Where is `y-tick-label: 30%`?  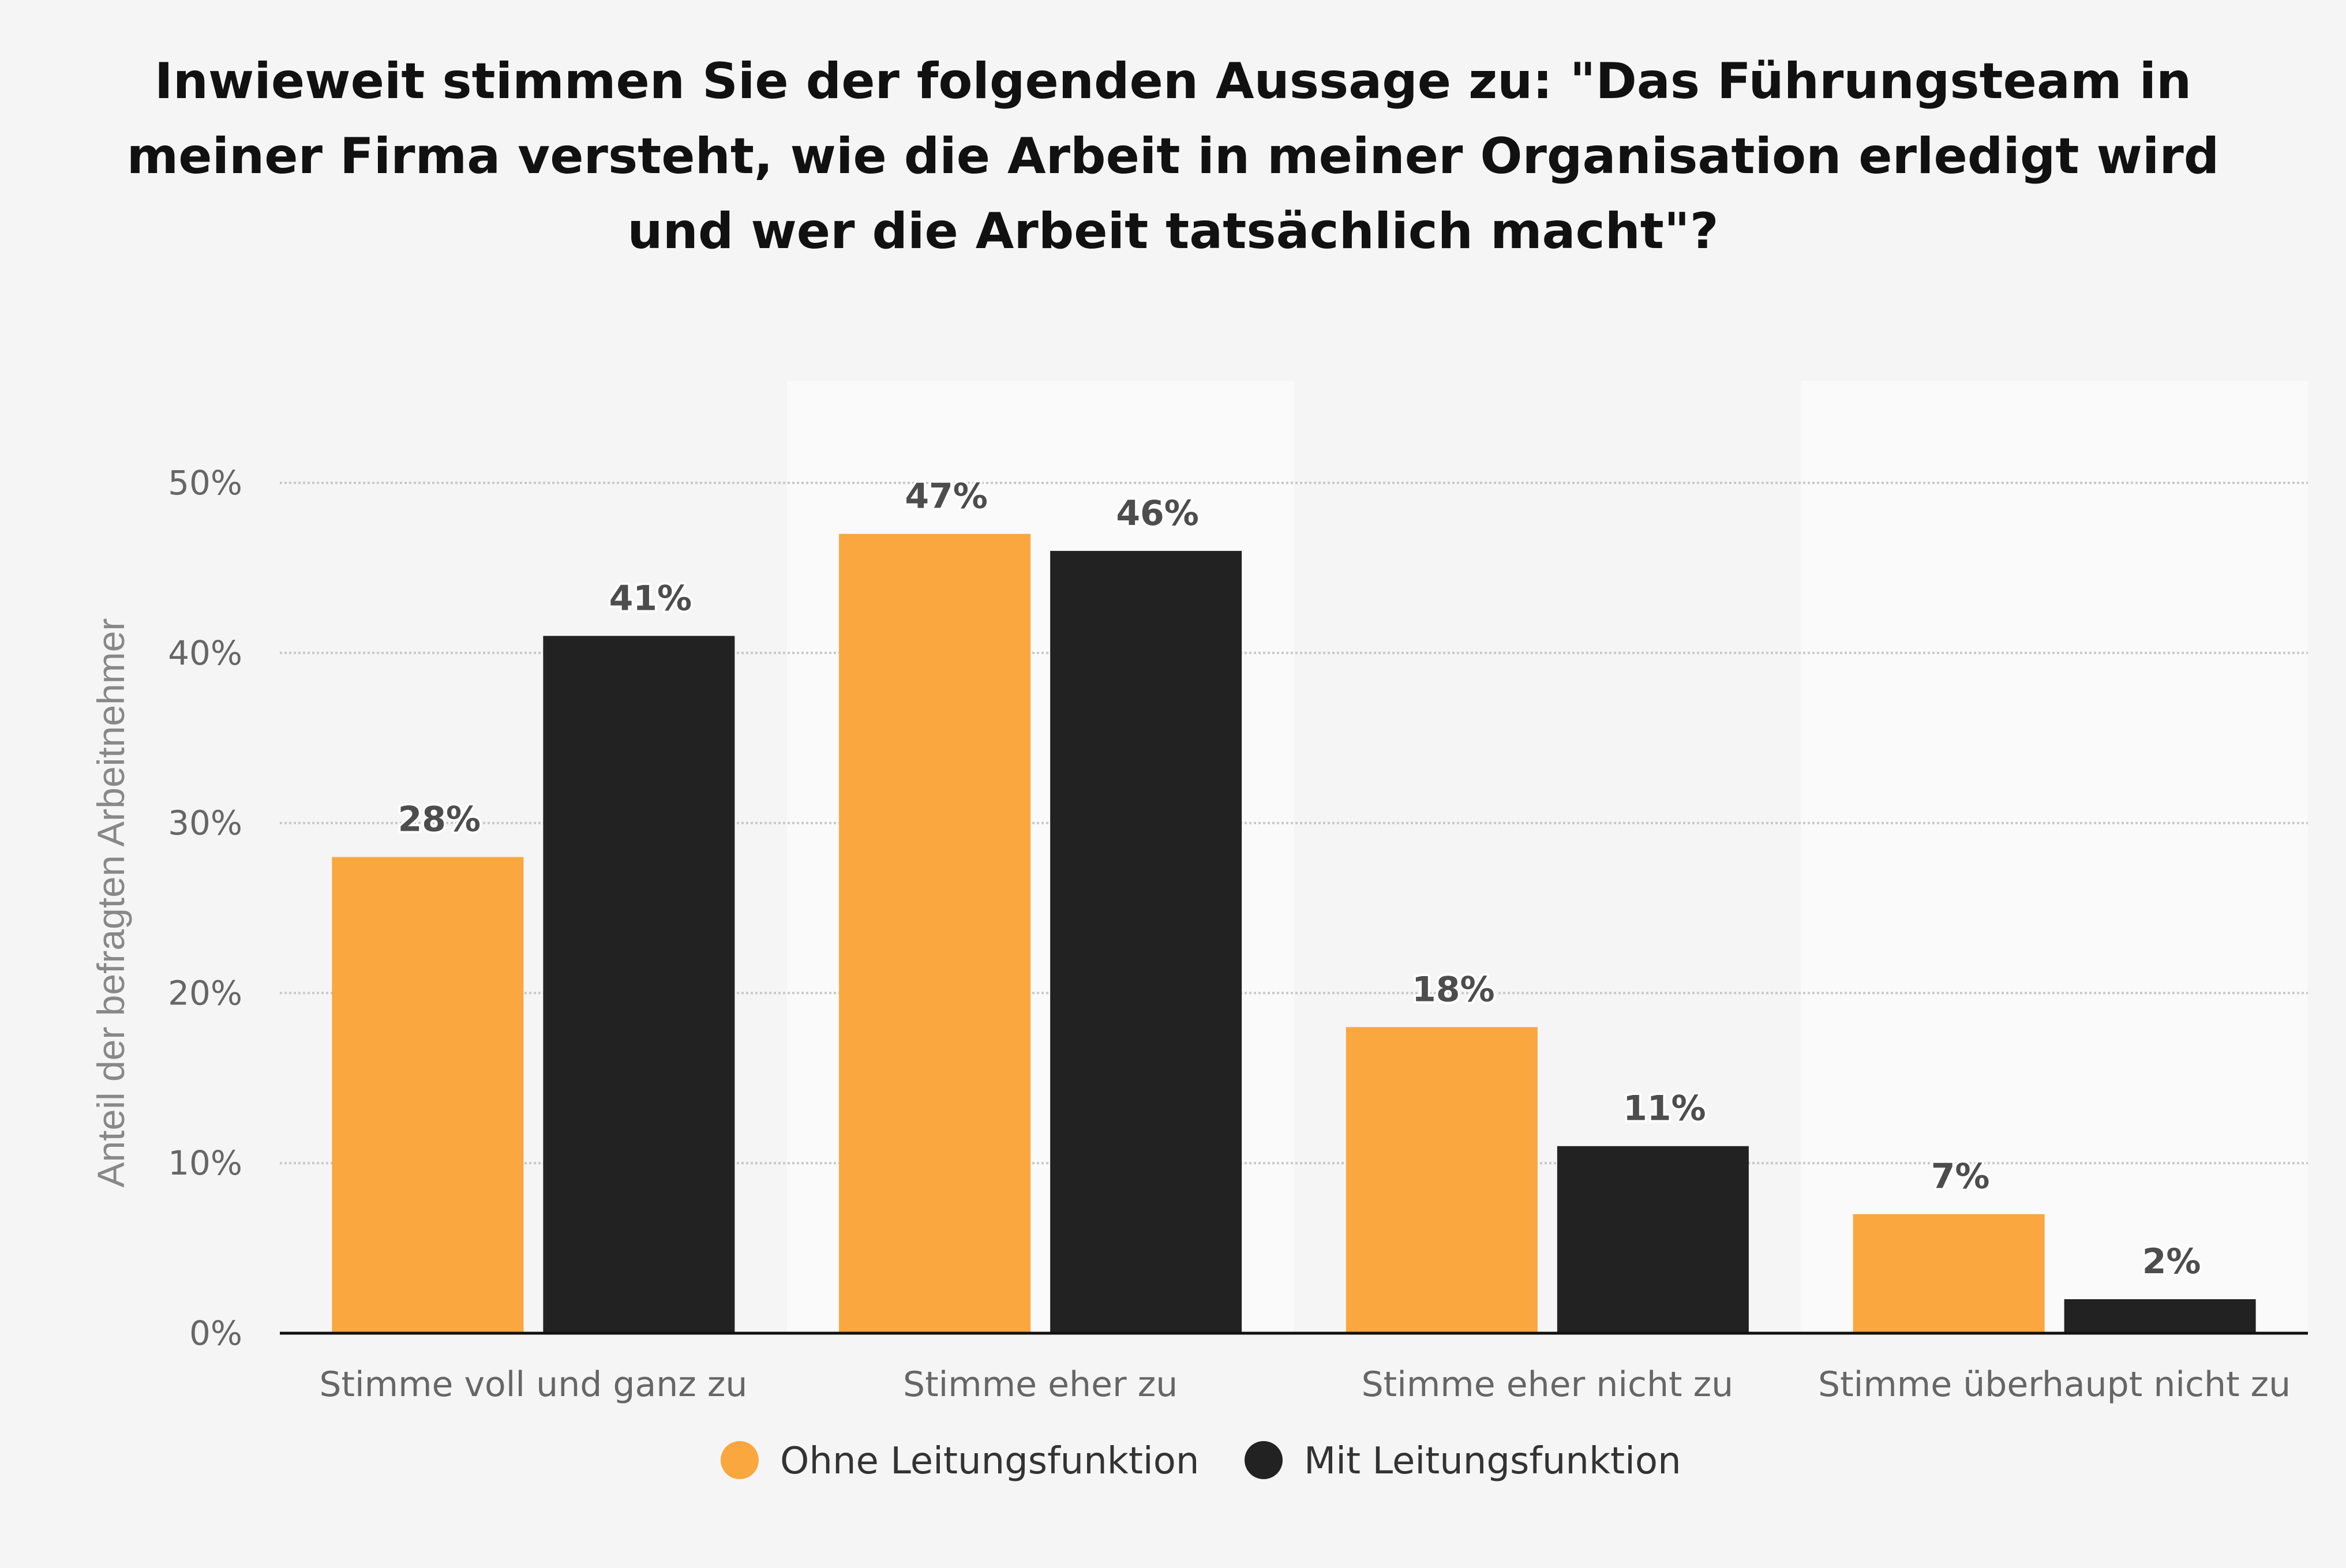 y-tick-label: 30% is located at coordinates (205, 823).